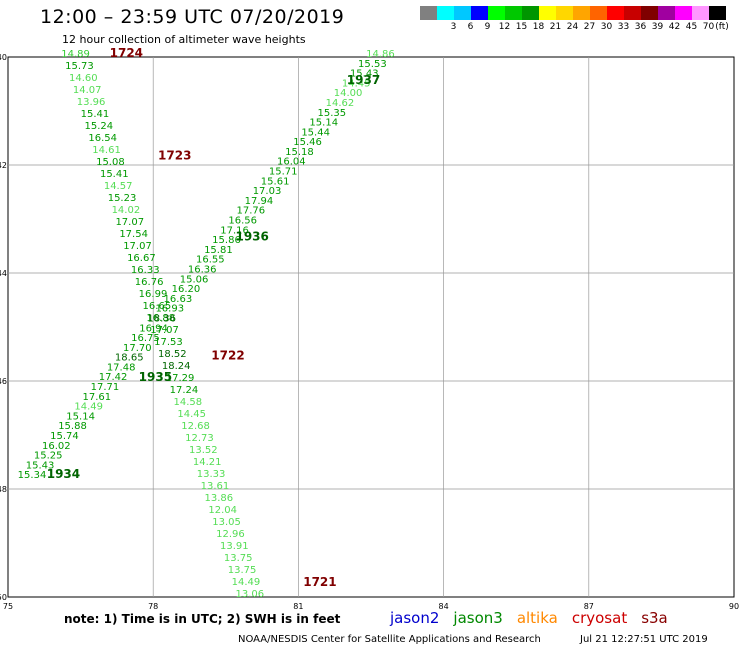  I want to click on swh-value: 15.06, so click(194, 279).